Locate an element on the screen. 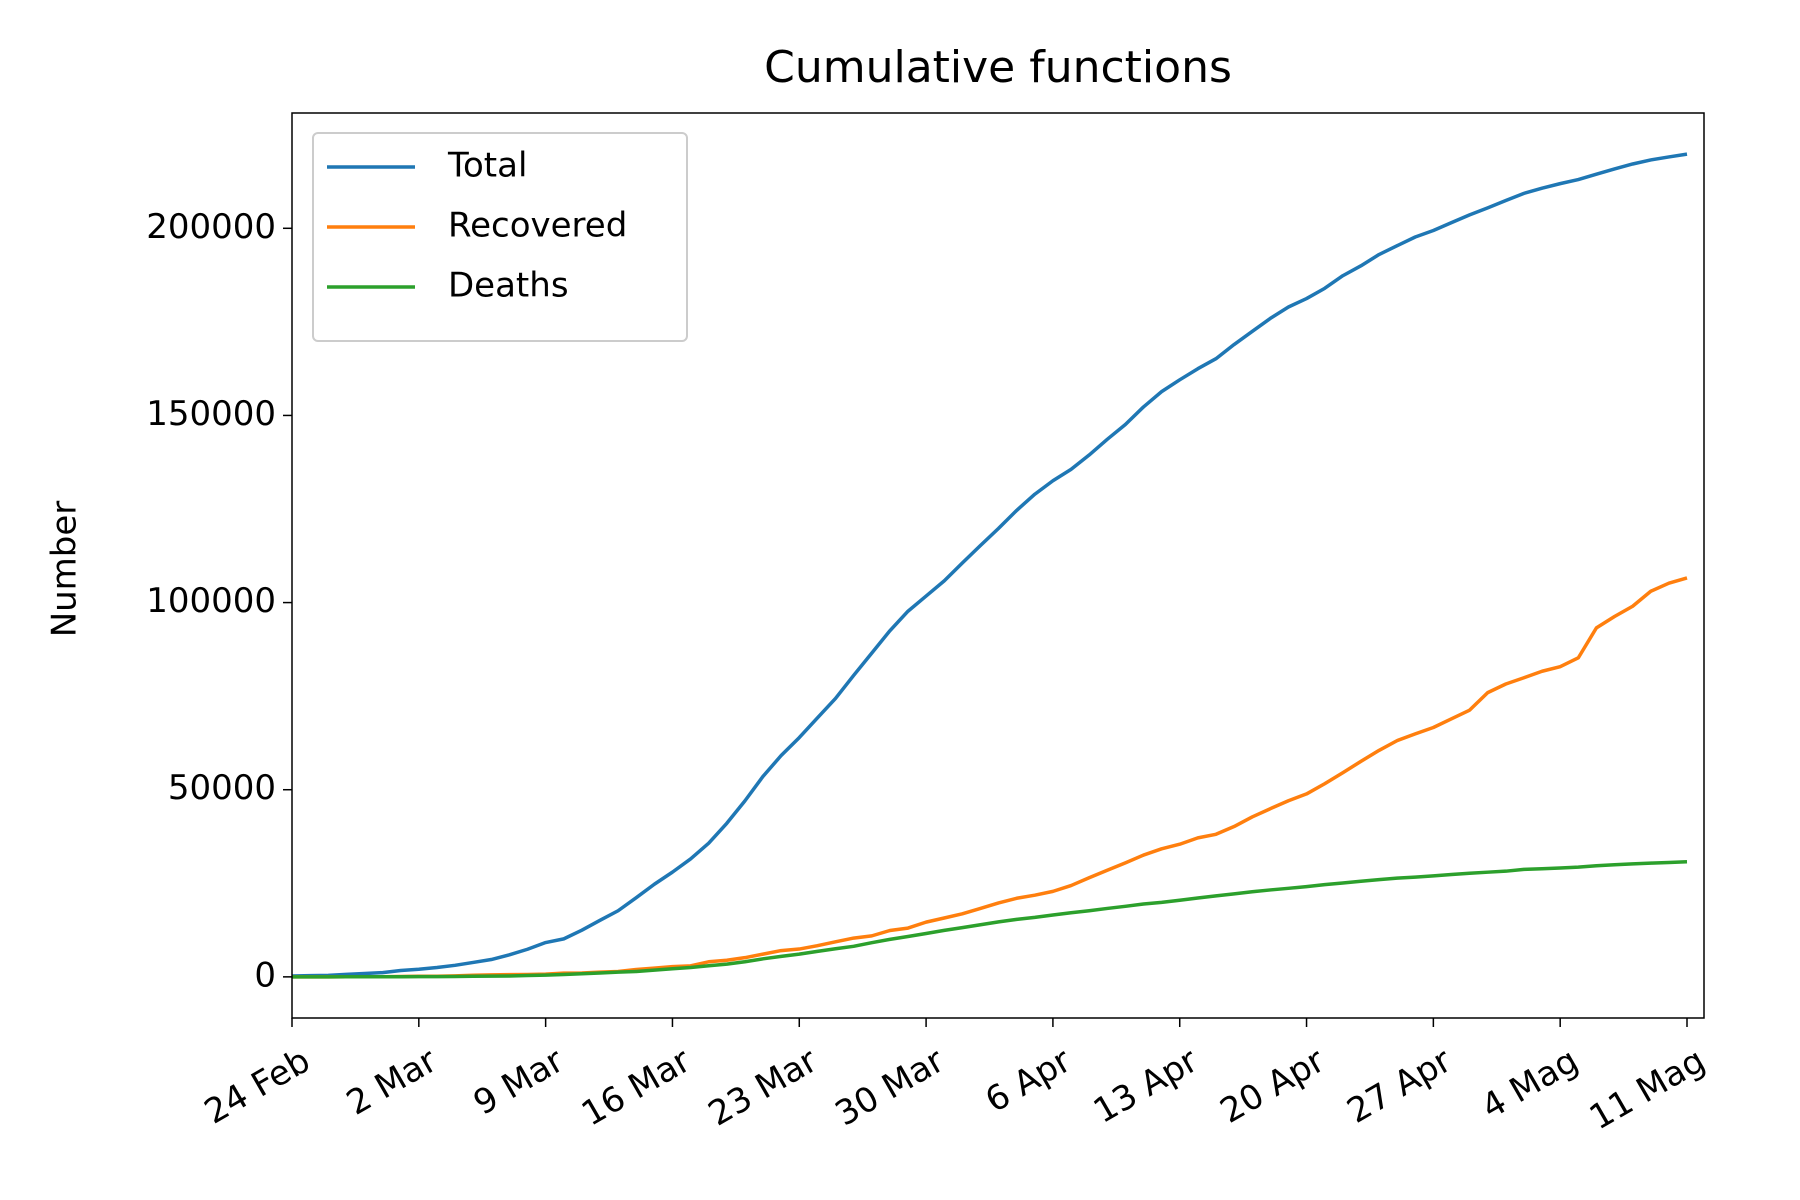 This screenshot has width=1800, height=1200. x-tick-label: 13 Apr is located at coordinates (1146, 1086).